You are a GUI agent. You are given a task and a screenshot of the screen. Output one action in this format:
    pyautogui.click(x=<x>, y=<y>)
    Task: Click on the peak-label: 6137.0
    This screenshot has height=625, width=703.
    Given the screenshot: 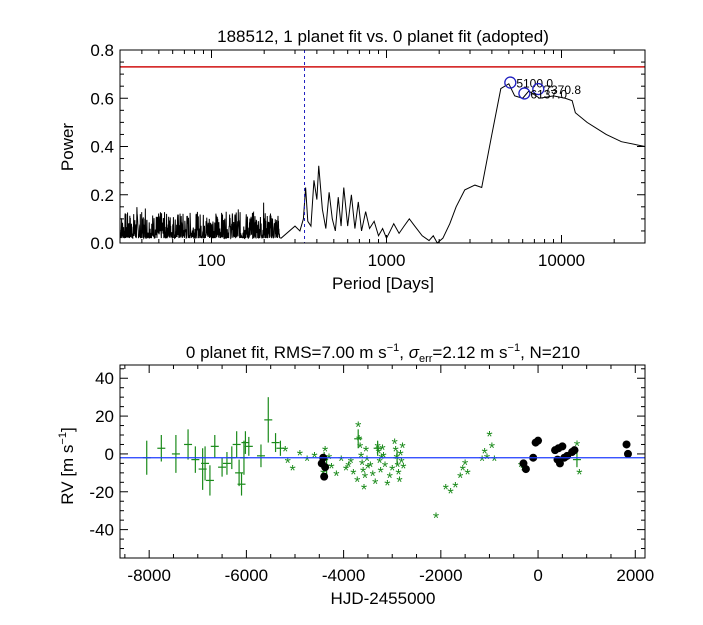 What is the action you would take?
    pyautogui.click(x=548, y=94)
    